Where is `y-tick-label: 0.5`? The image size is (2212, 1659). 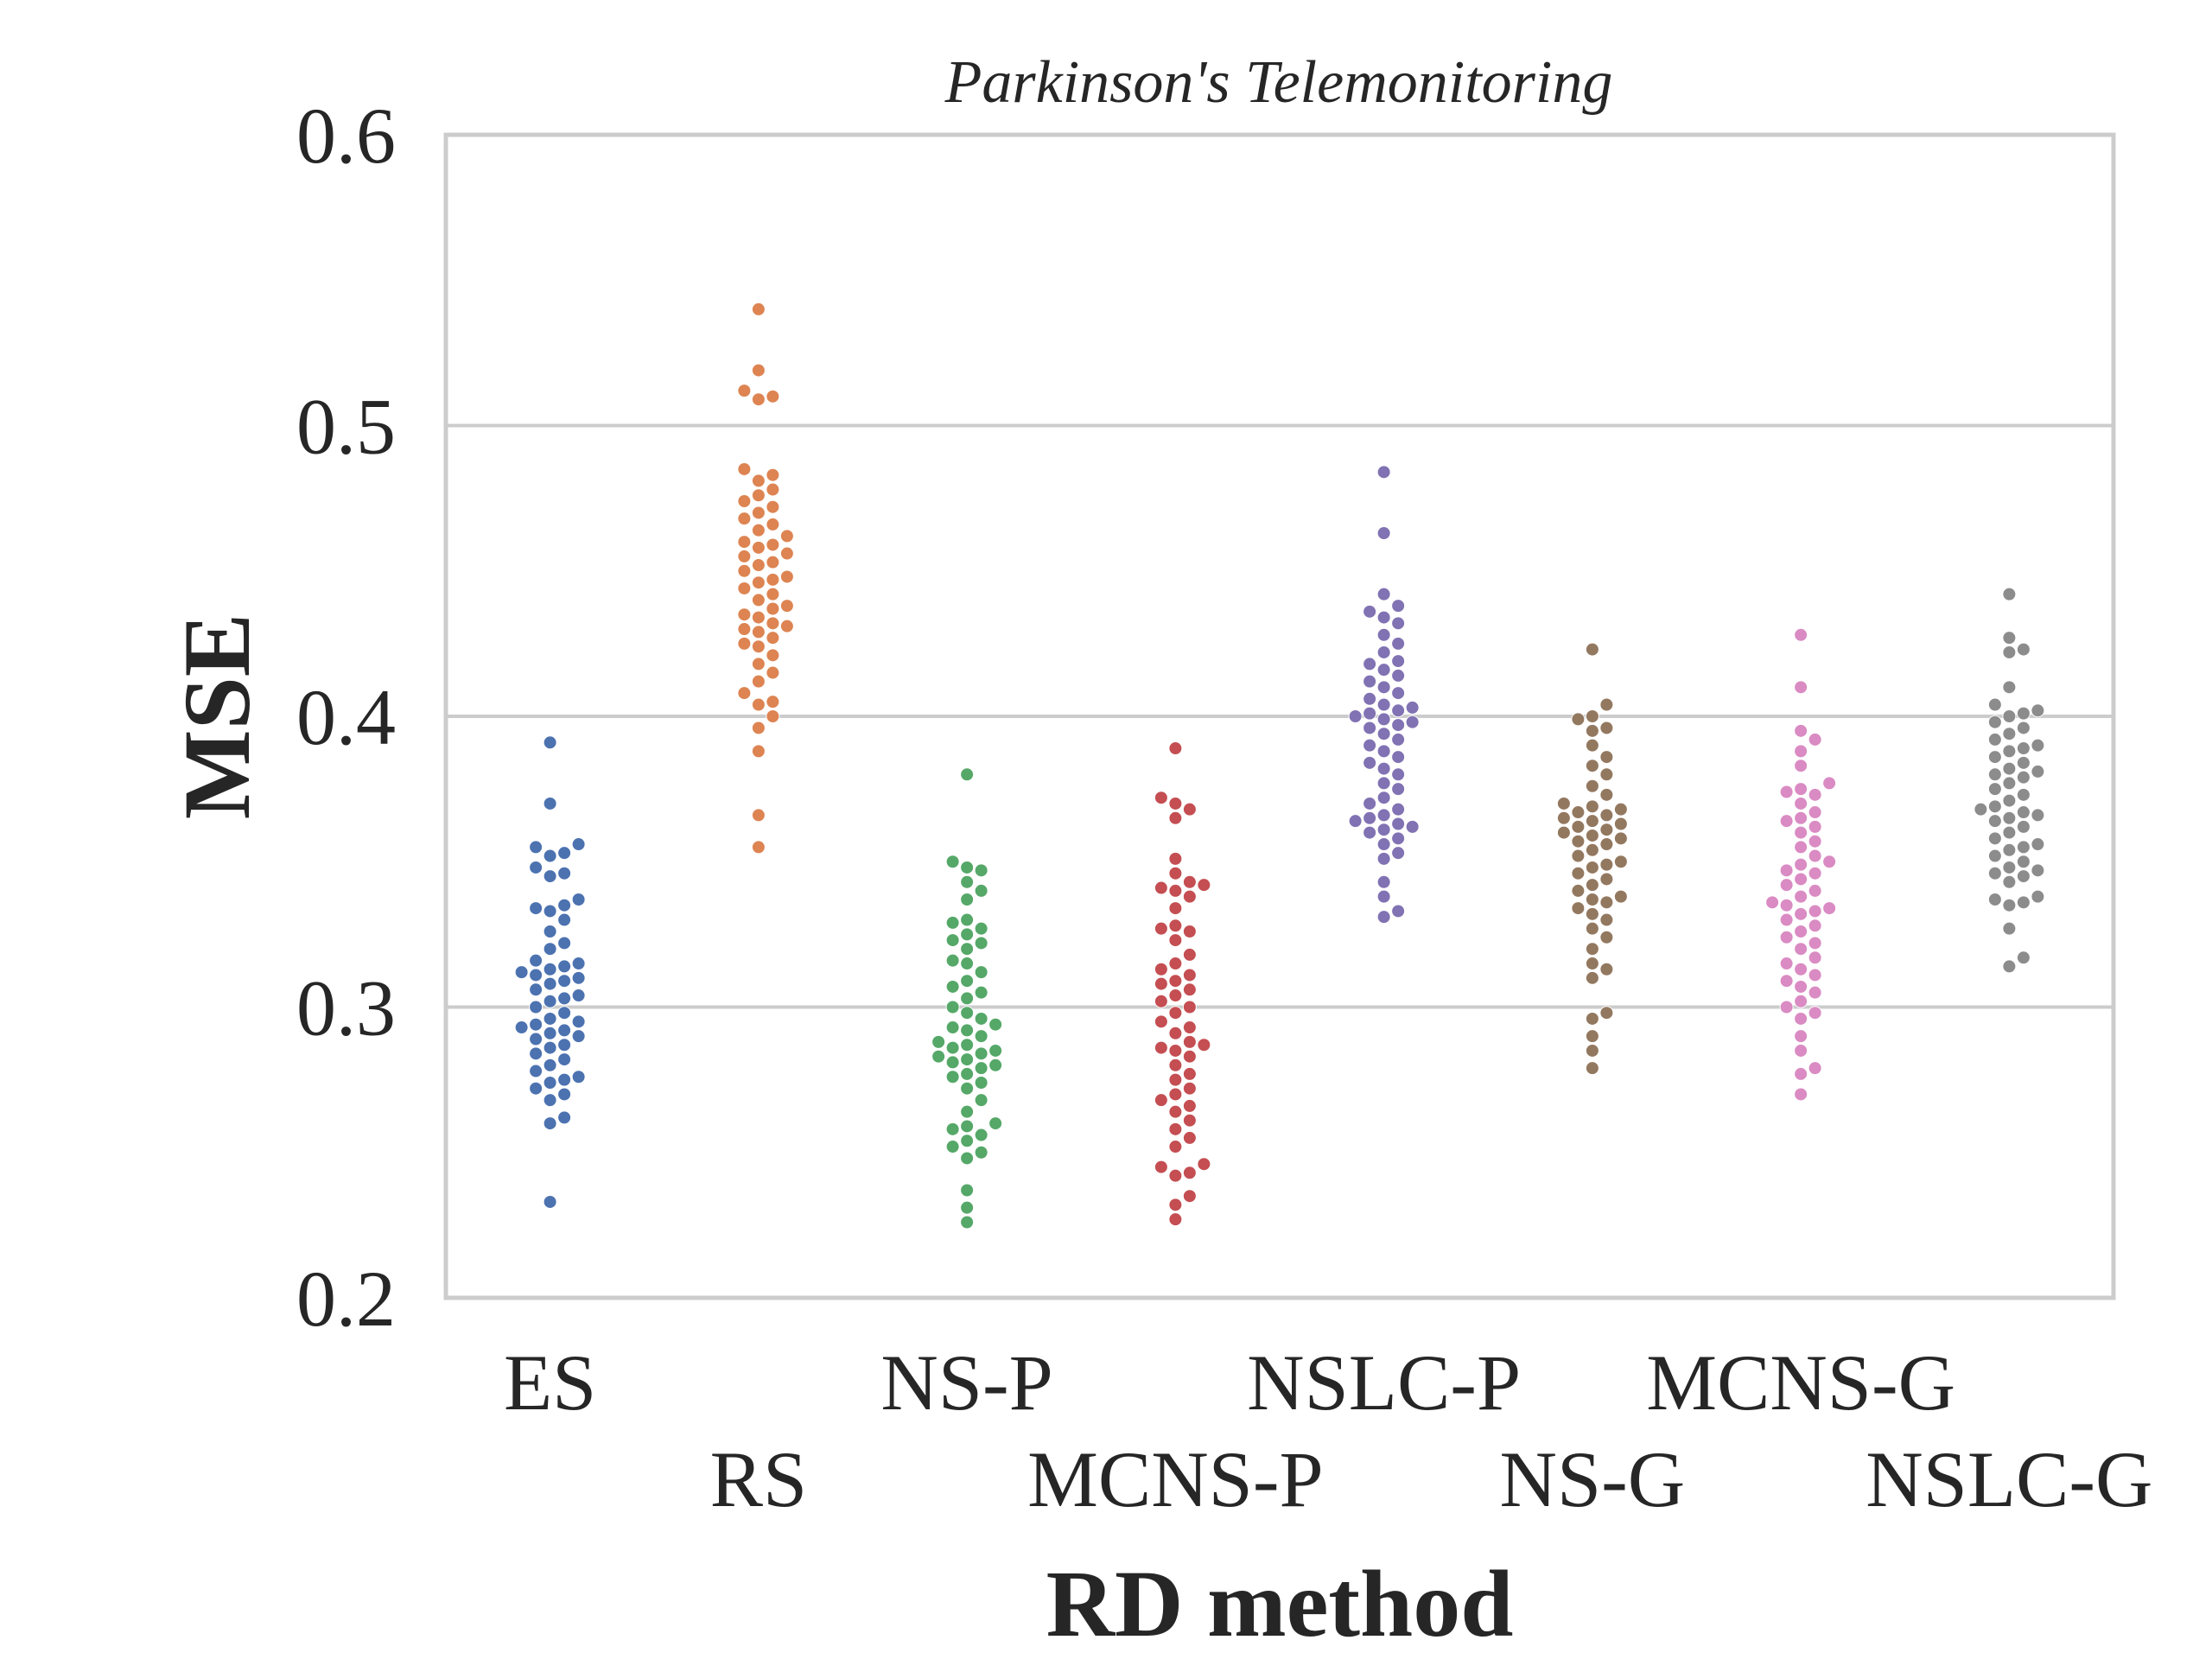 y-tick-label: 0.5 is located at coordinates (346, 427).